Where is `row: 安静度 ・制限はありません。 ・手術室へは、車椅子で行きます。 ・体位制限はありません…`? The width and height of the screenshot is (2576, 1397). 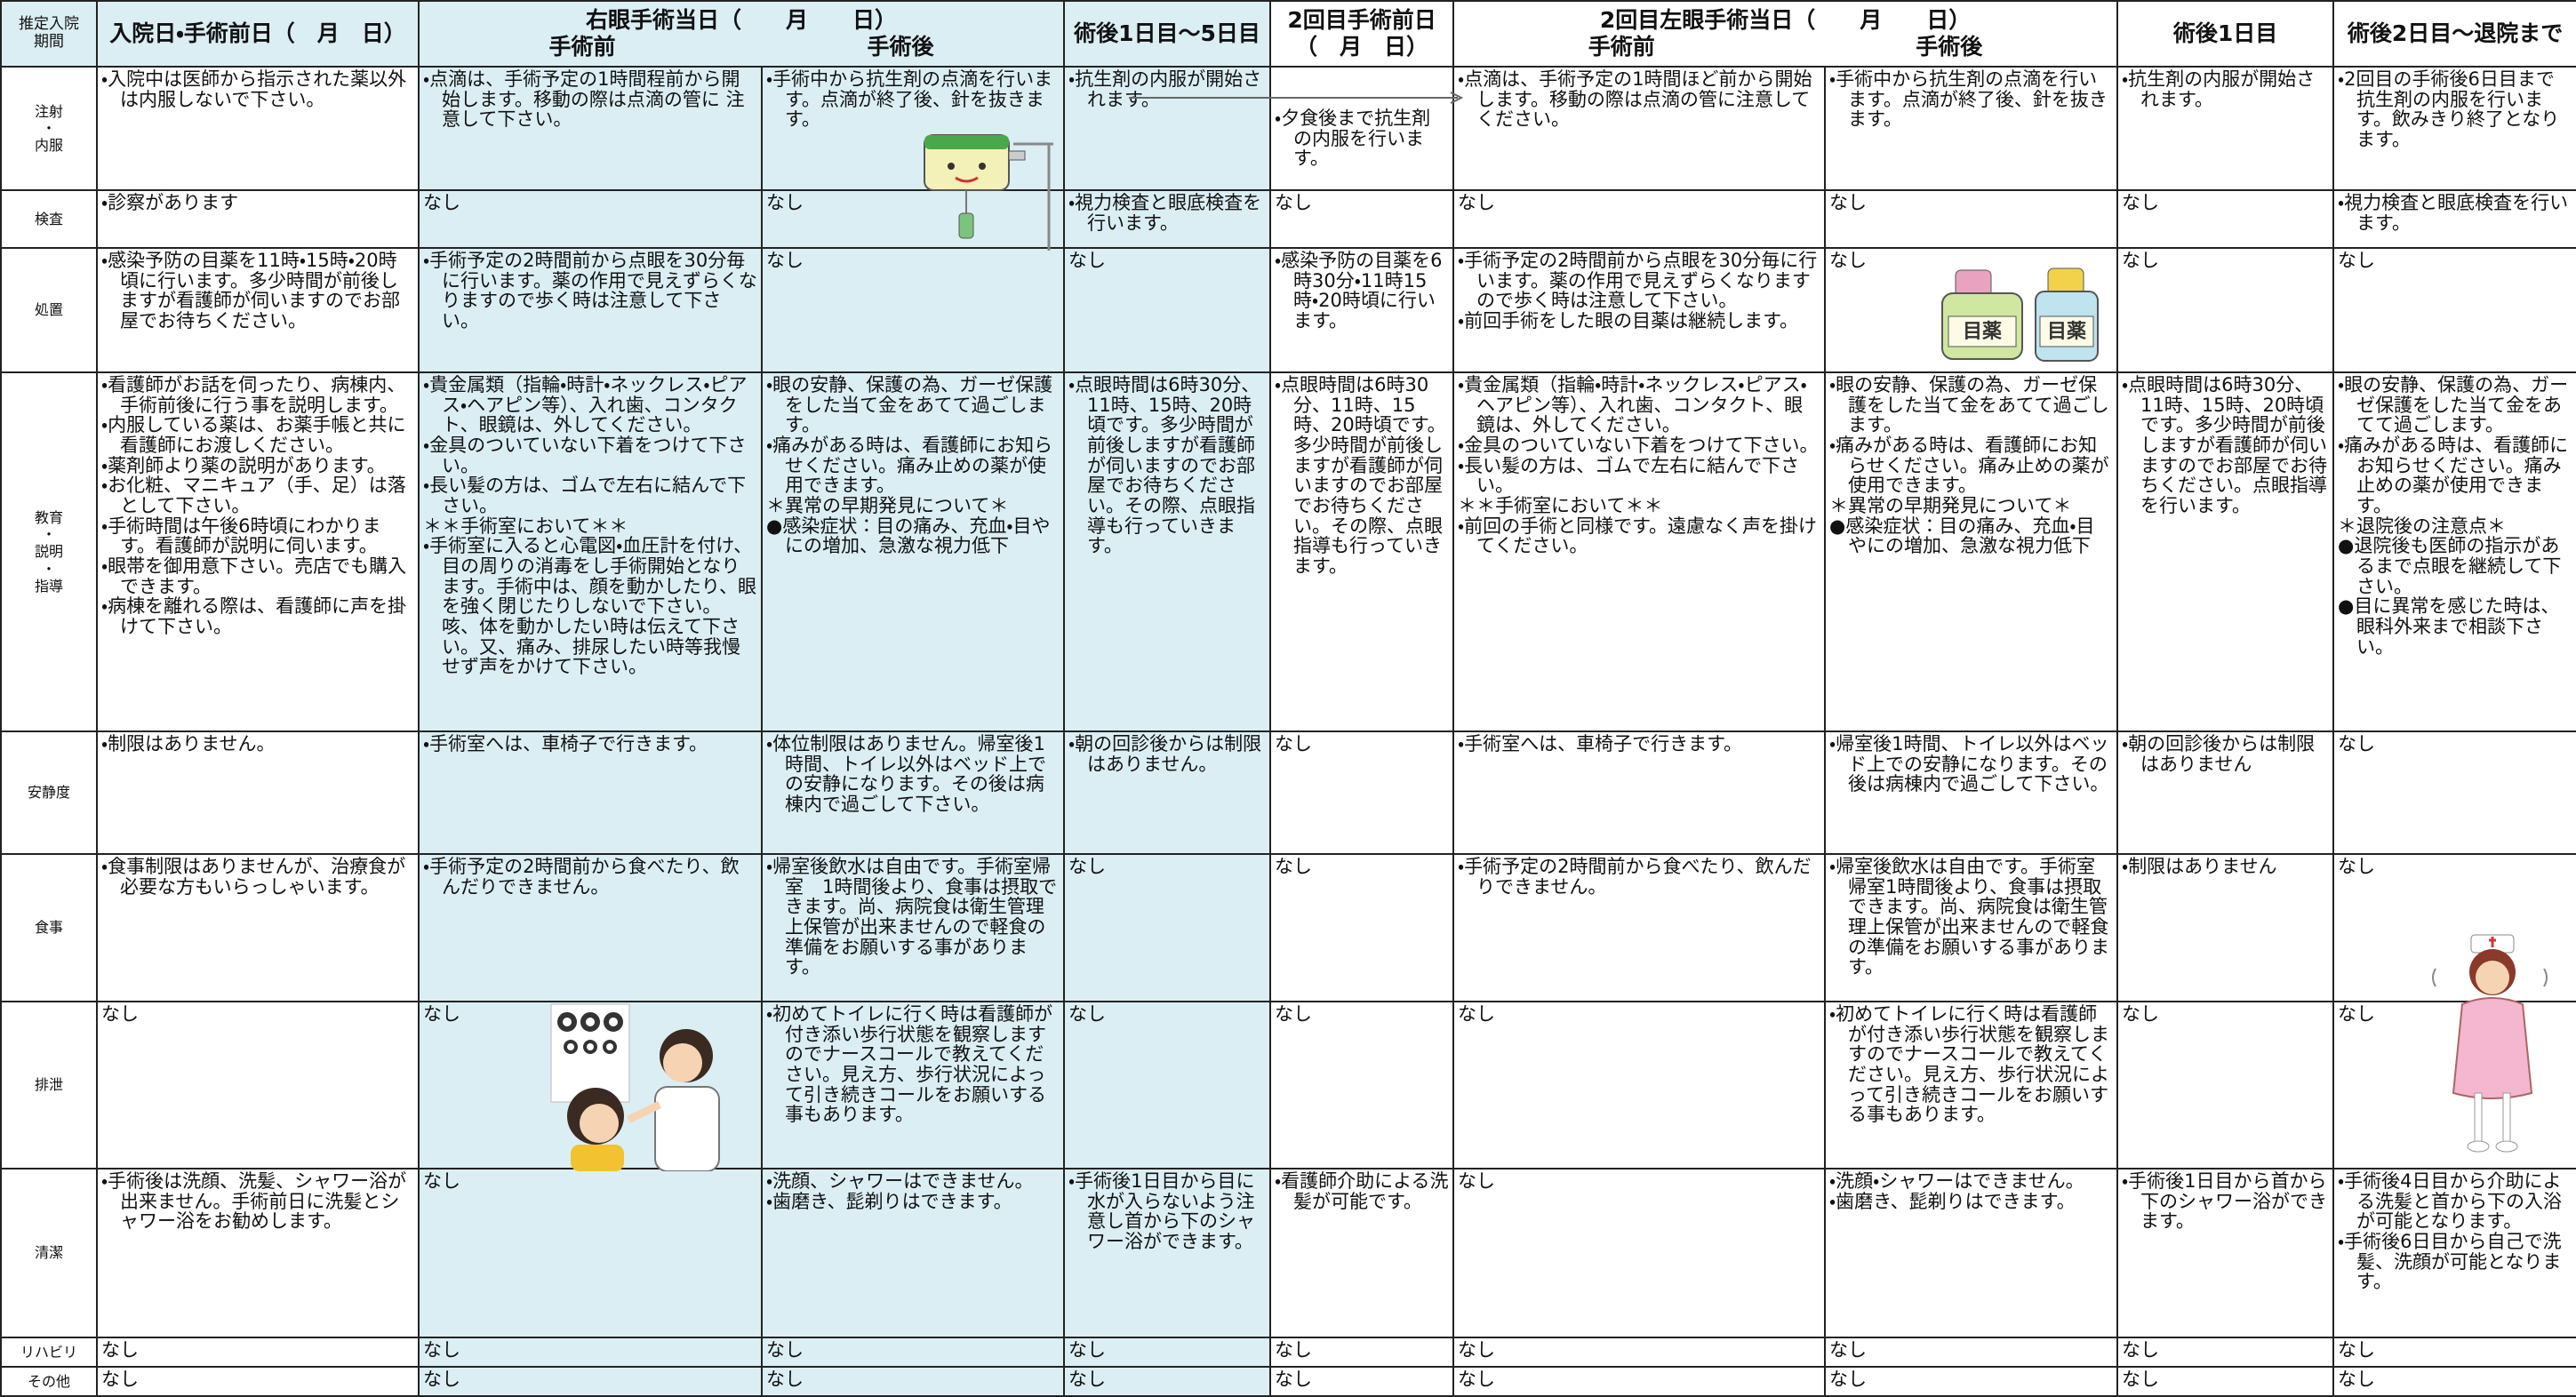
row: 安静度 ・制限はありません。 ・手術室へは、車椅子で行きます。 ・体位制限はありません… is located at coordinates (1288, 792).